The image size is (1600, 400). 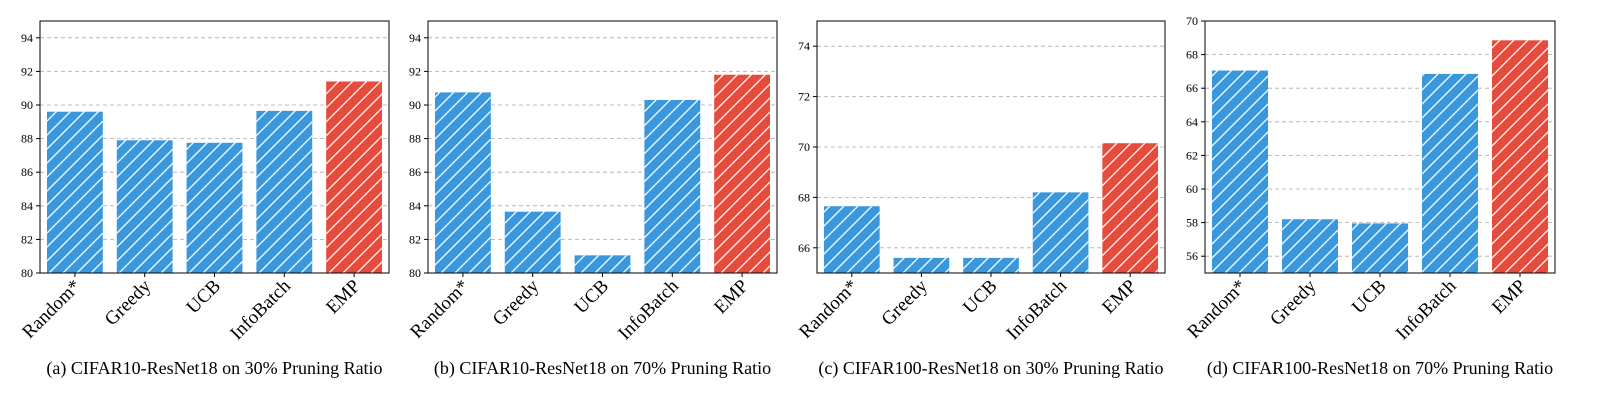 I want to click on y-tick-label: 72, so click(x=804, y=97).